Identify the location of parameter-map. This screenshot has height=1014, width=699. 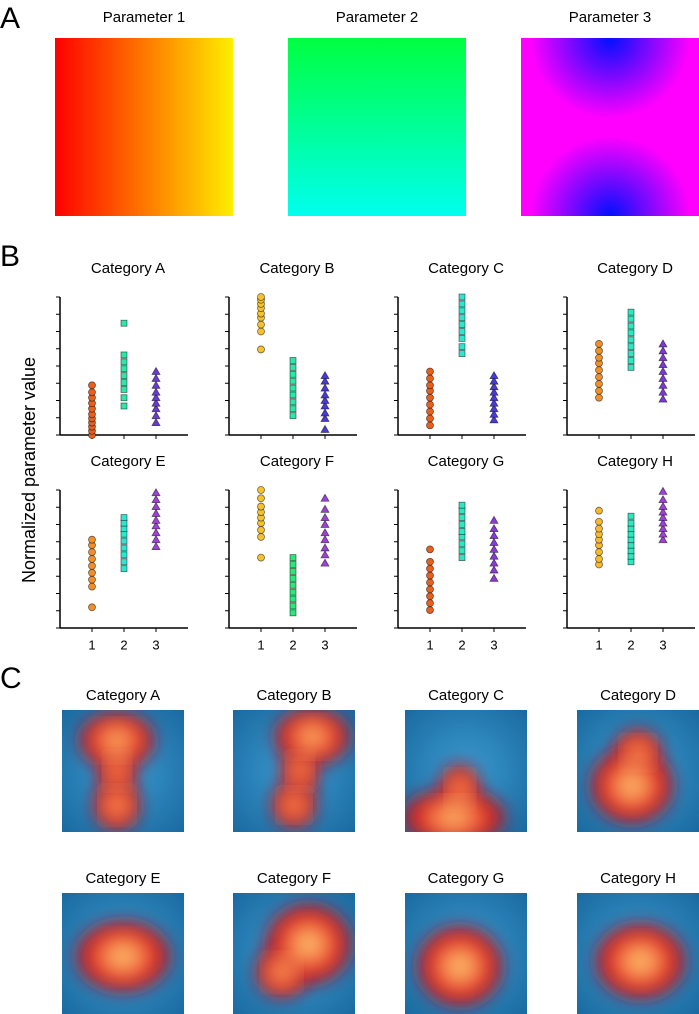
(377, 127).